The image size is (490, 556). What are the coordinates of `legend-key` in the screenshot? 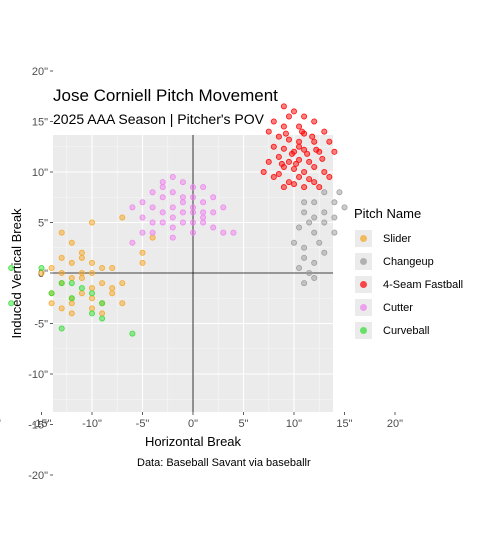 It's located at (363, 238).